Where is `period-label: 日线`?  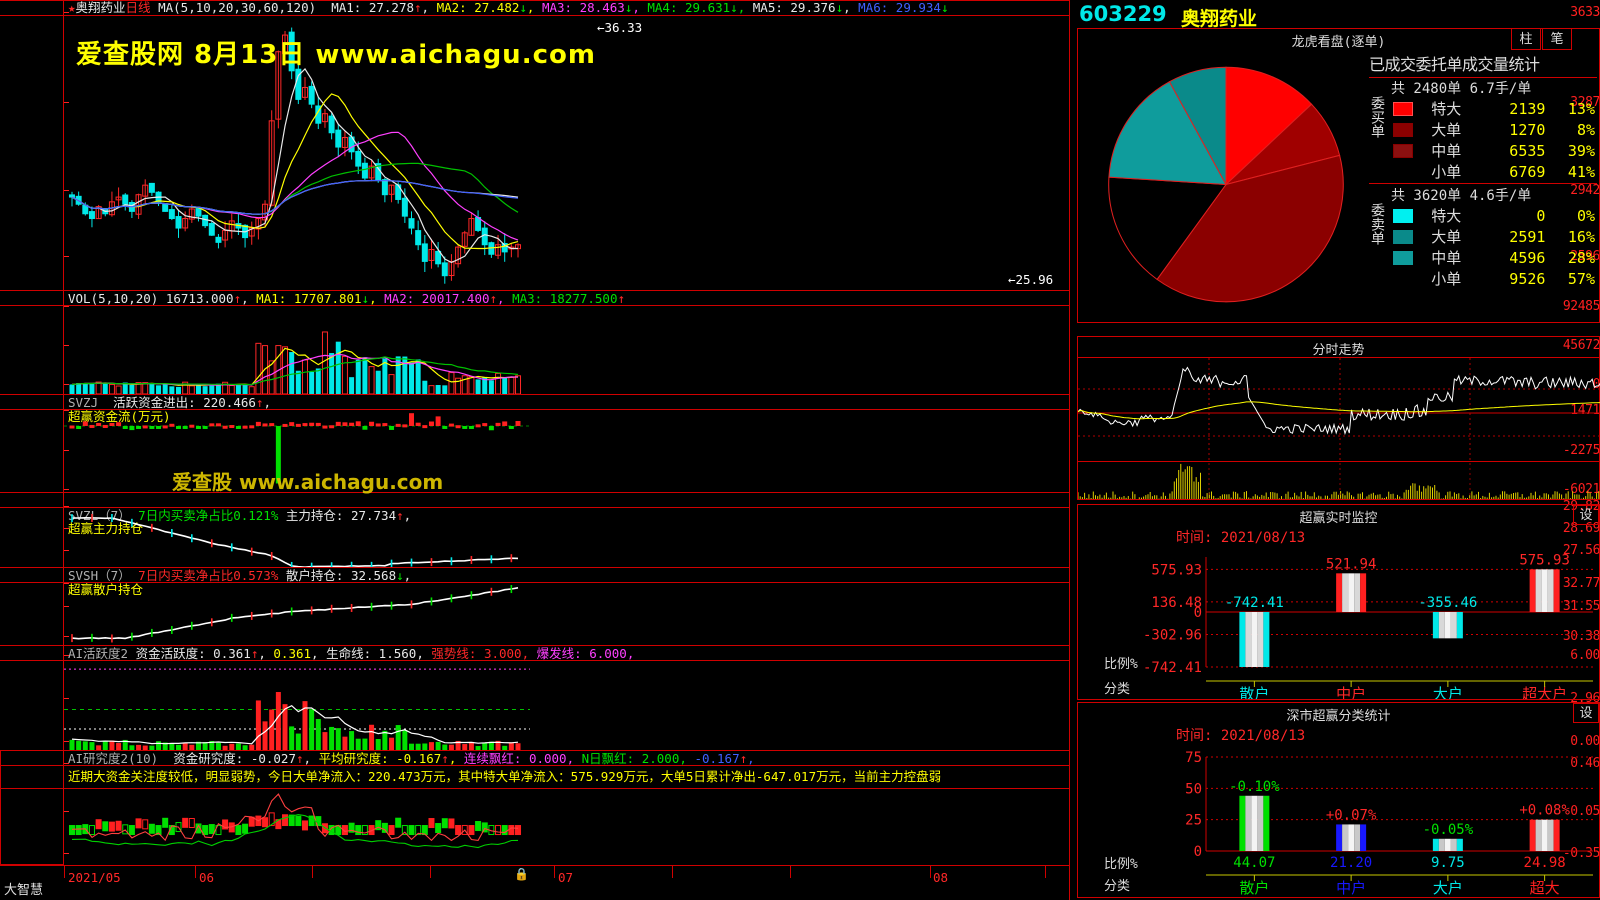 period-label: 日线 is located at coordinates (138, 7).